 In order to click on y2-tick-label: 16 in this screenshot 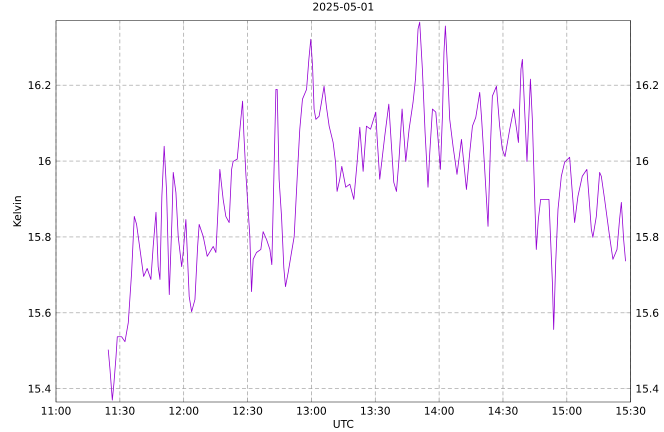, I will do `click(642, 161)`.